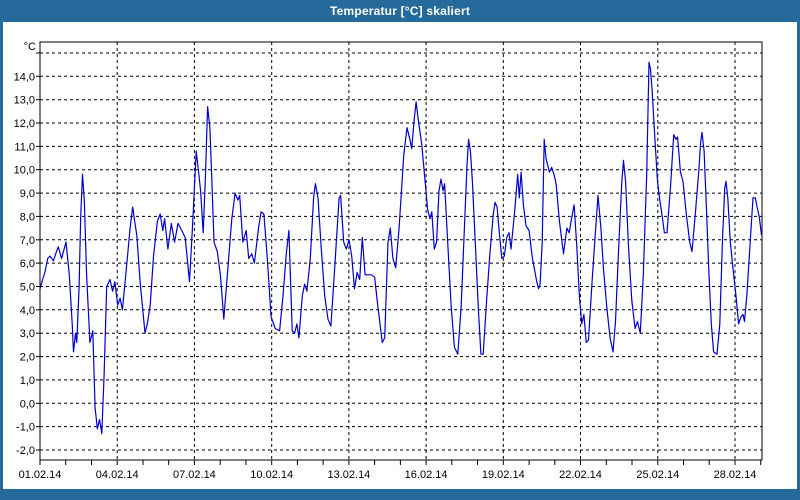 The height and width of the screenshot is (500, 800). Describe the element at coordinates (25, 428) in the screenshot. I see `y-tick-label: -1,0` at that location.